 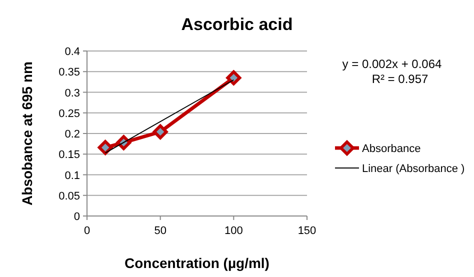 I want to click on y-tick-label: 0.3, so click(x=72, y=93).